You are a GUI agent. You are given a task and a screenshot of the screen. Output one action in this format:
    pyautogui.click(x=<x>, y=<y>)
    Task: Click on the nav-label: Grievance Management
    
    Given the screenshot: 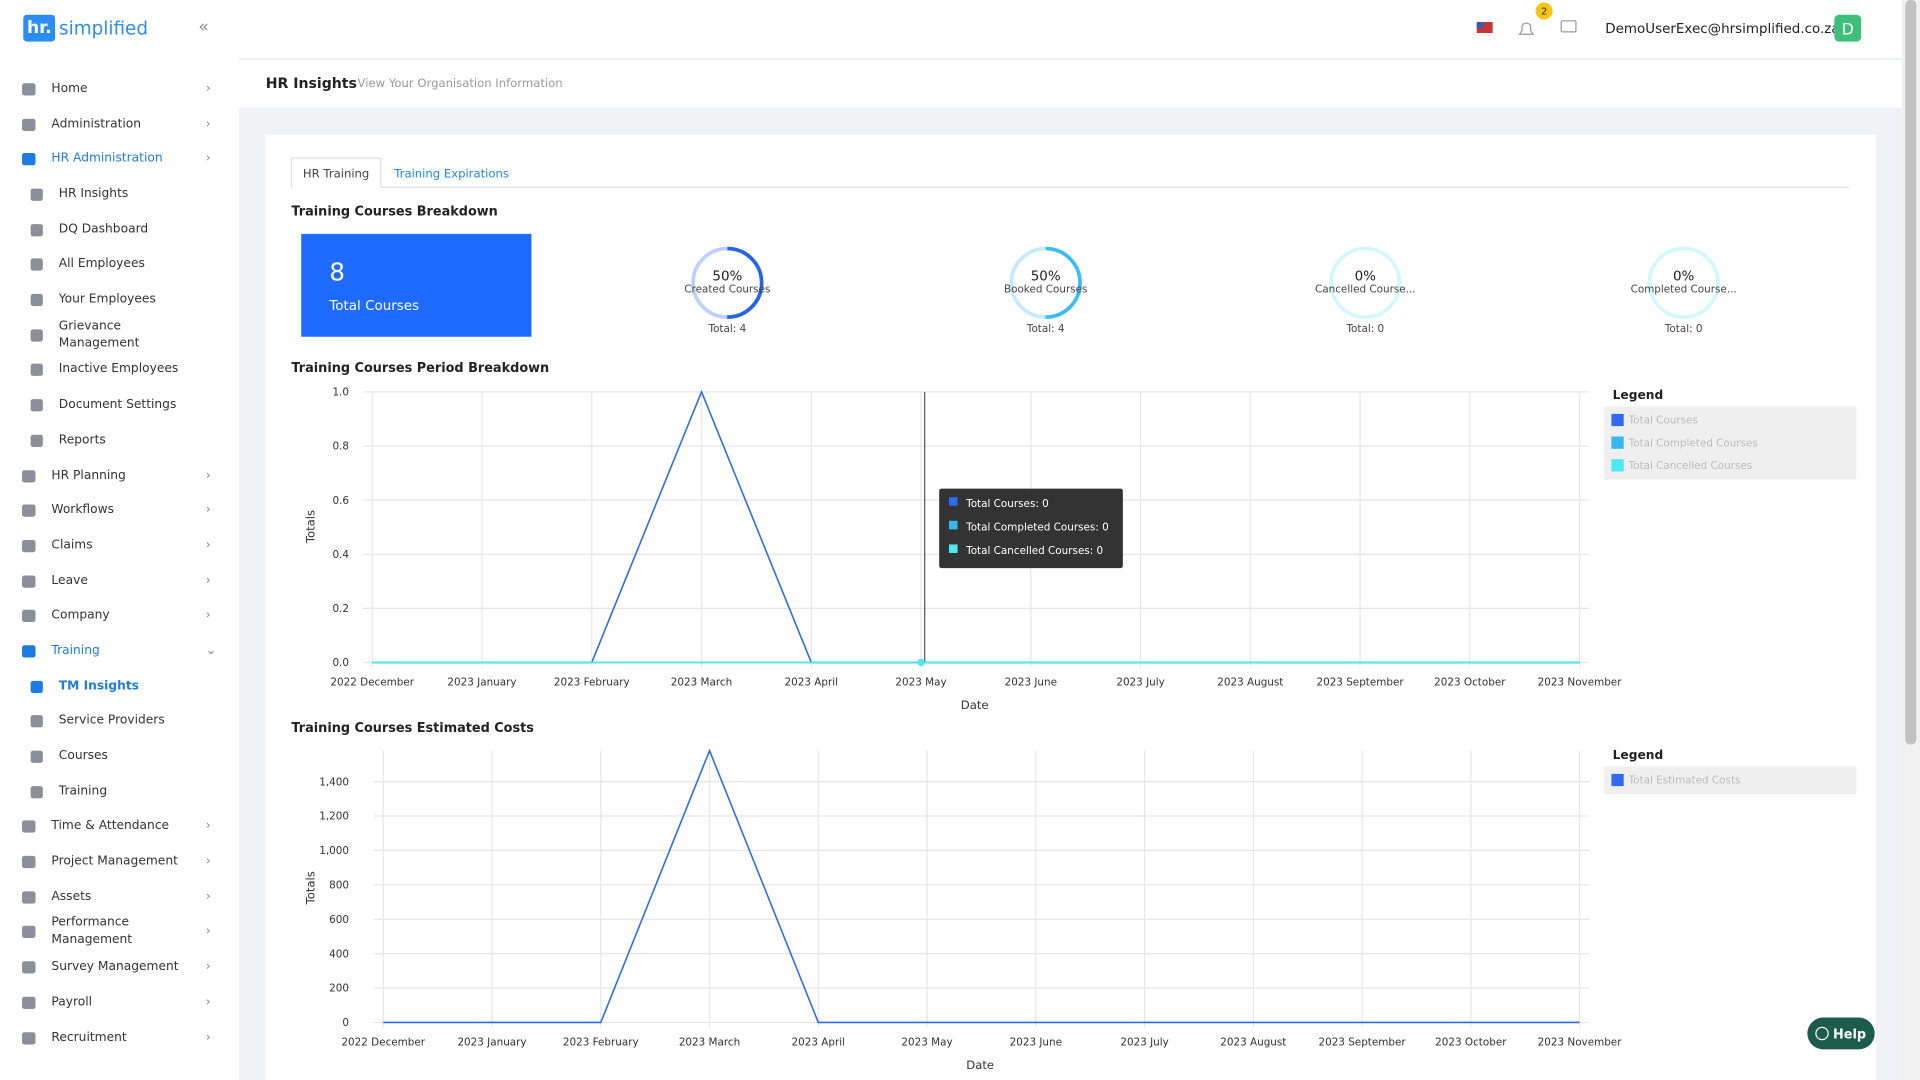 What is the action you would take?
    pyautogui.click(x=99, y=334)
    